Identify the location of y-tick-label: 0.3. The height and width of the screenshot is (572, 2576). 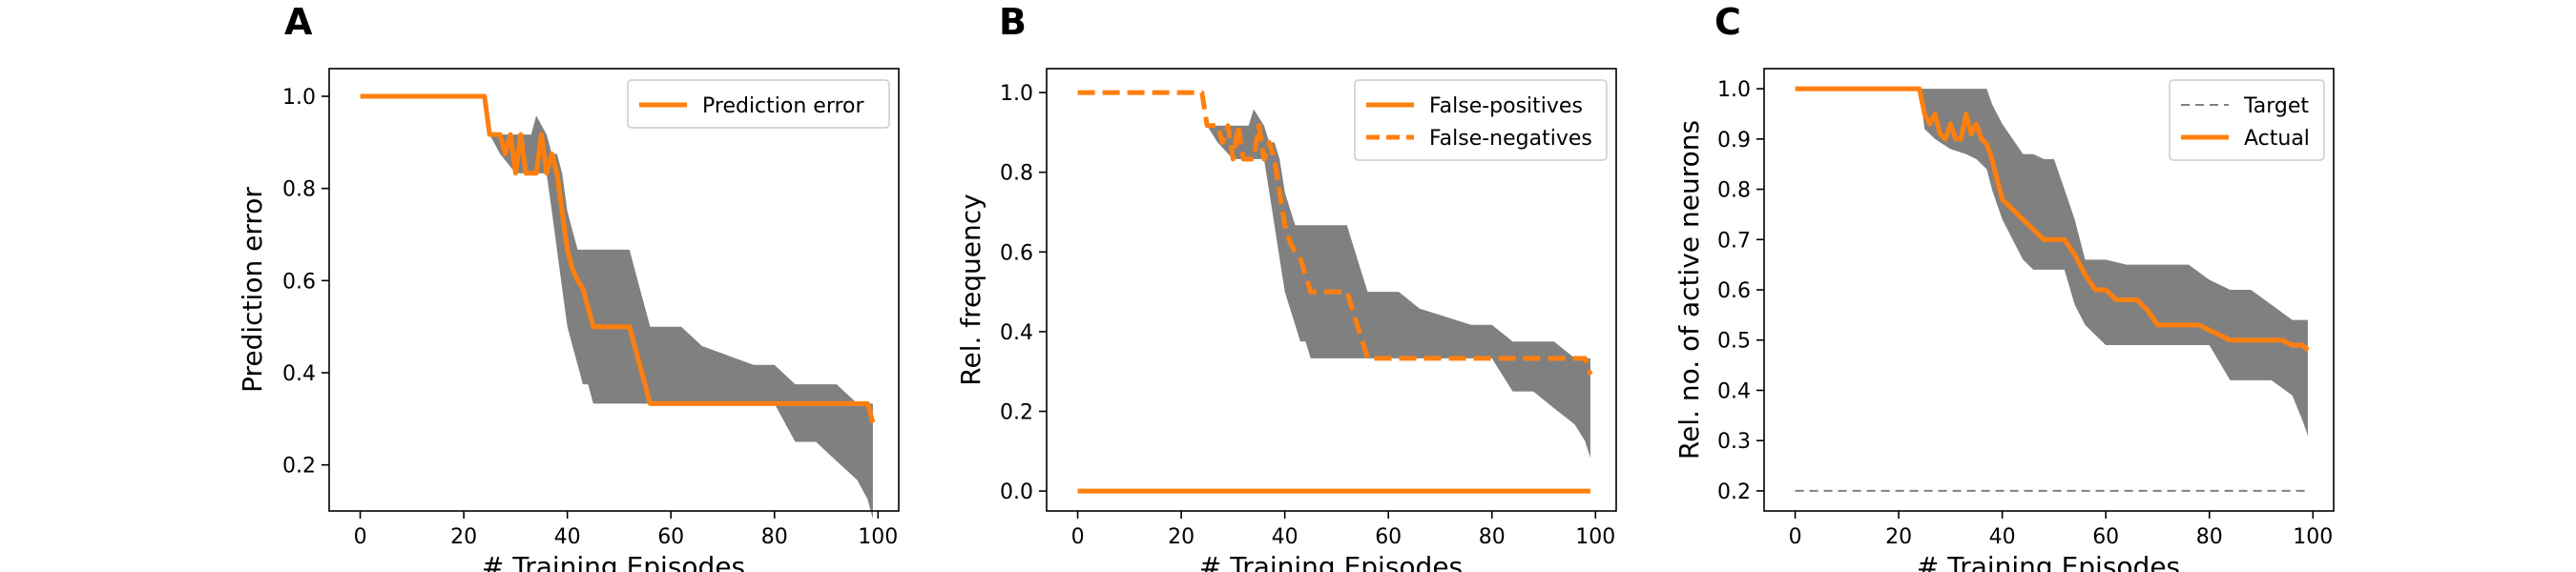
(1734, 442).